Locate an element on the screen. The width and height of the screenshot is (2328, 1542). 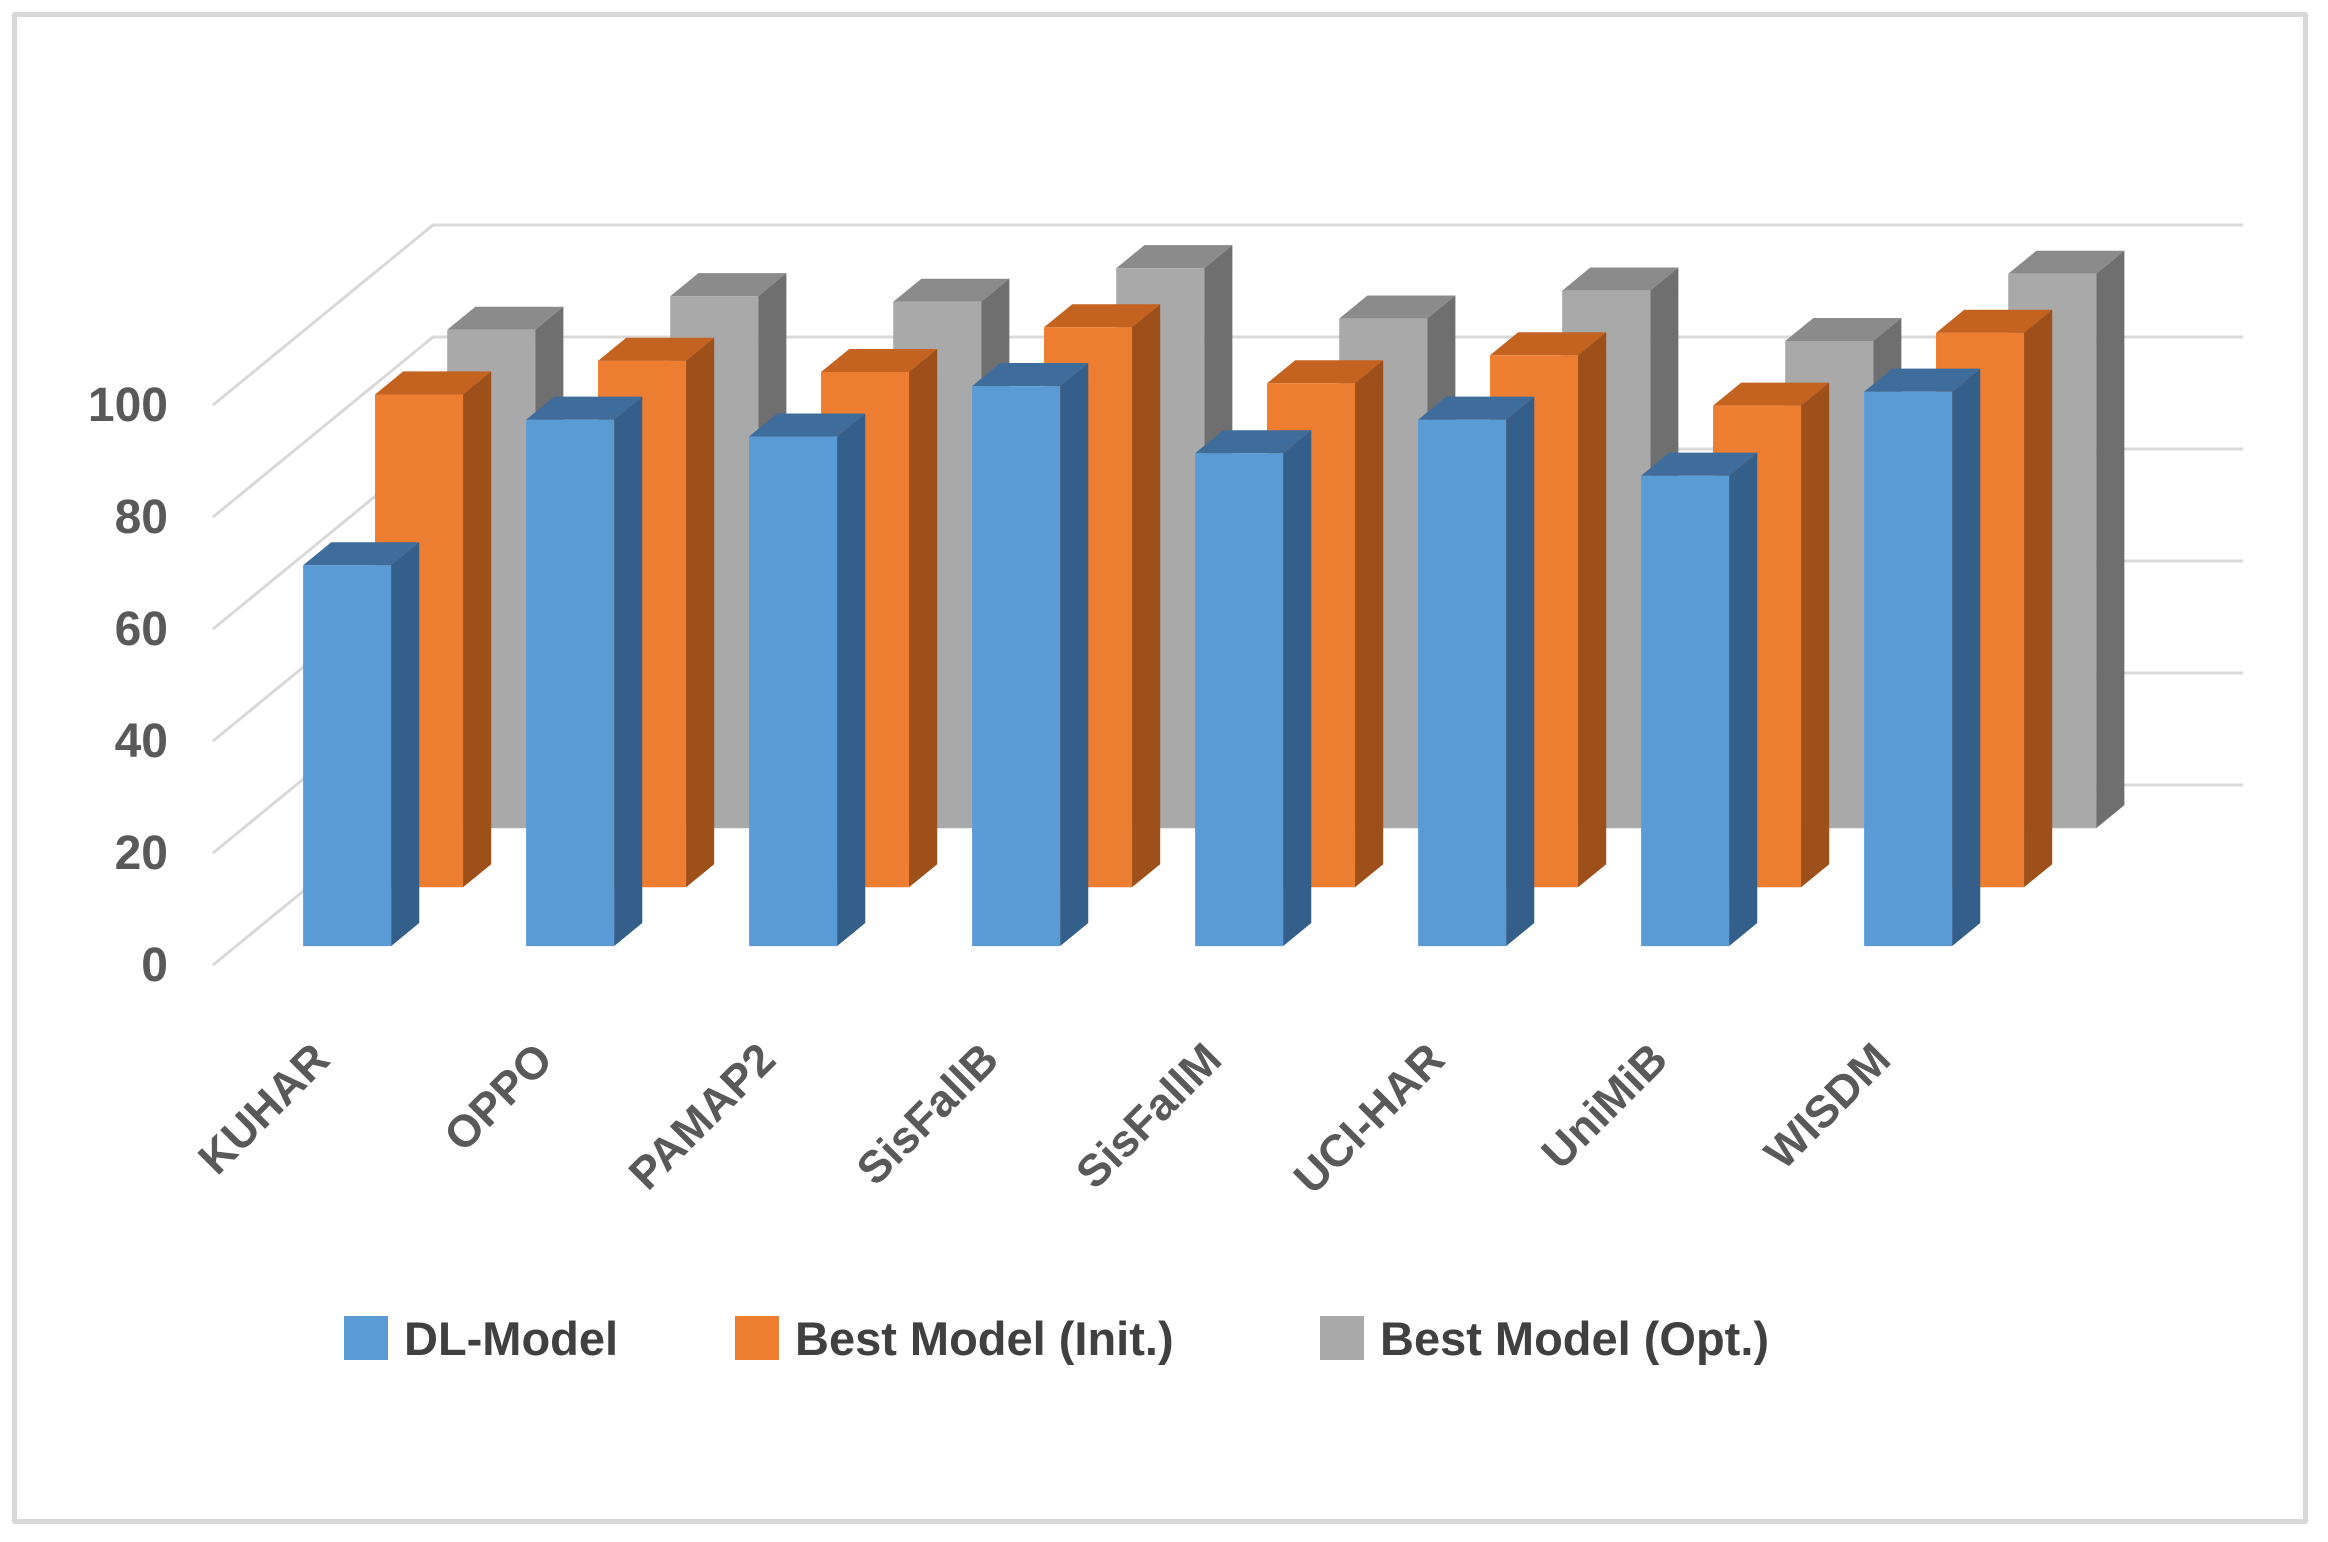
bar-dl-model-sisfallb is located at coordinates (1030, 655).